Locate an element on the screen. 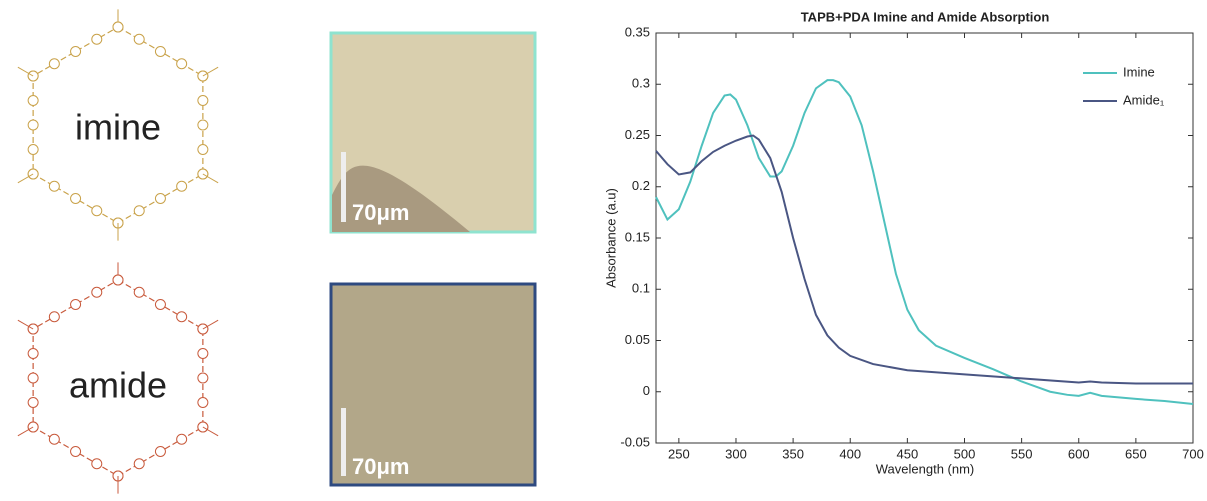  structure-label: imine is located at coordinates (118, 127).